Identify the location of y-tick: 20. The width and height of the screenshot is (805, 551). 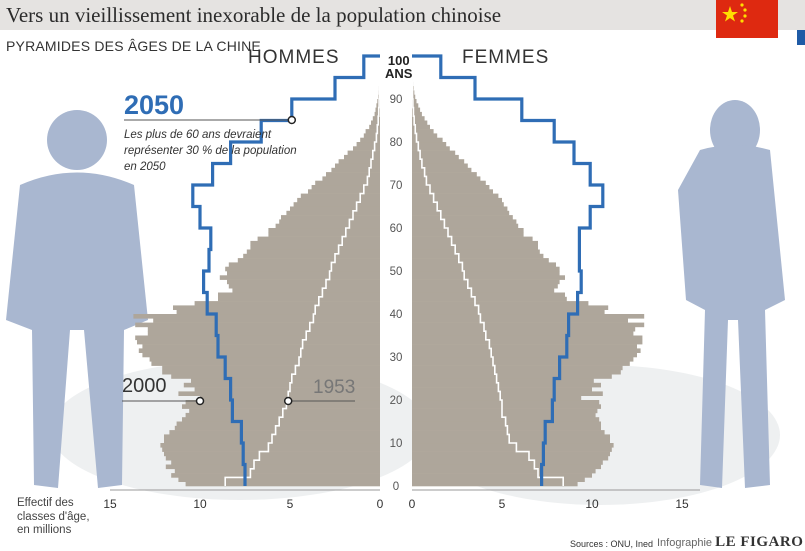
(396, 401).